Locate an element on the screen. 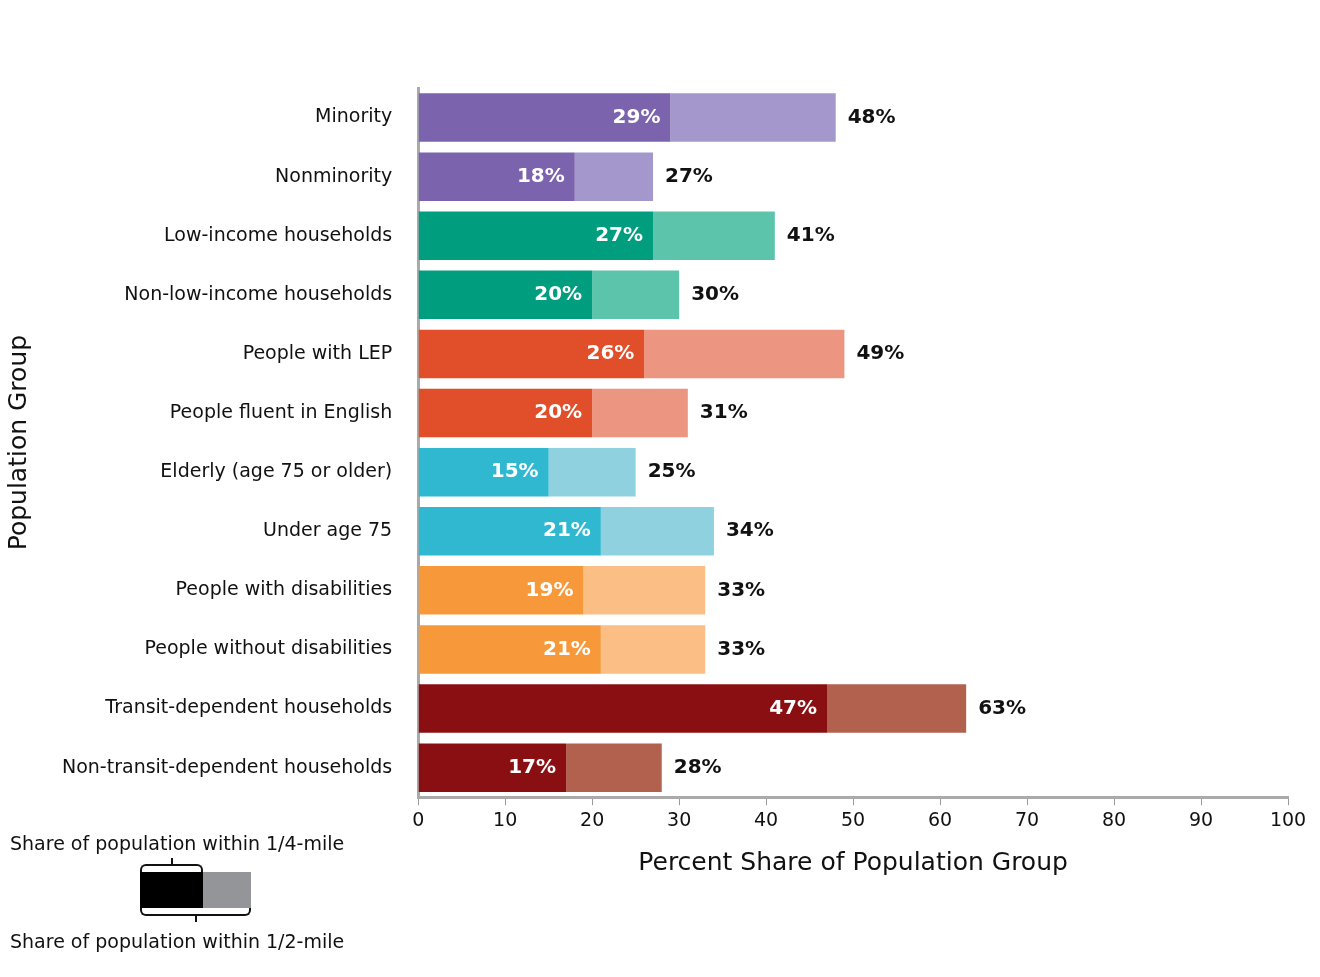 The width and height of the screenshot is (1320, 977). y-tick-label: Low-income households is located at coordinates (278, 233).